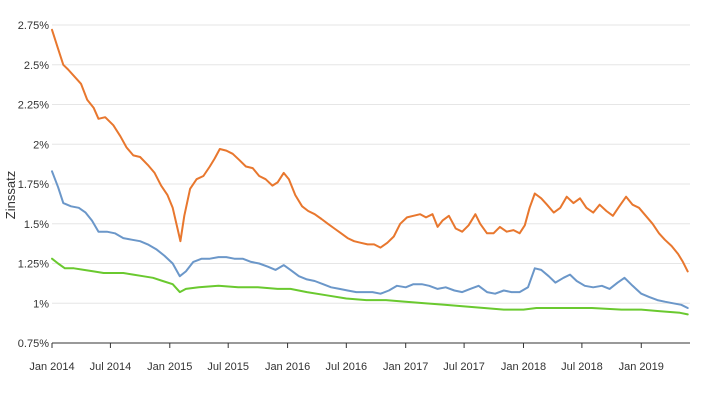  What do you see at coordinates (370, 345) in the screenshot?
I see `x-axis` at bounding box center [370, 345].